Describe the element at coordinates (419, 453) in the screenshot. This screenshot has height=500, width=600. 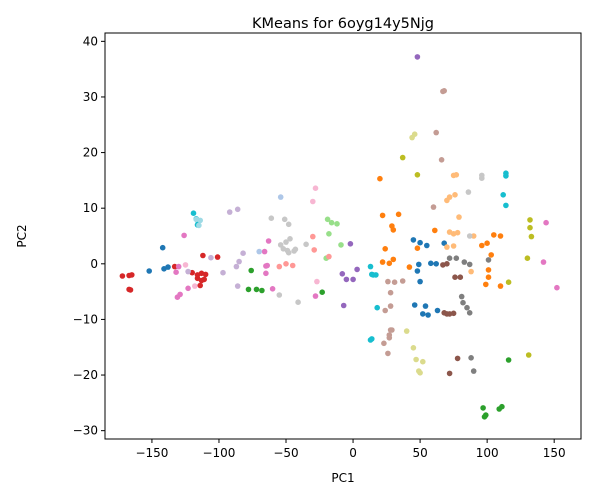
I see `x-tick-label-4: 50` at that location.